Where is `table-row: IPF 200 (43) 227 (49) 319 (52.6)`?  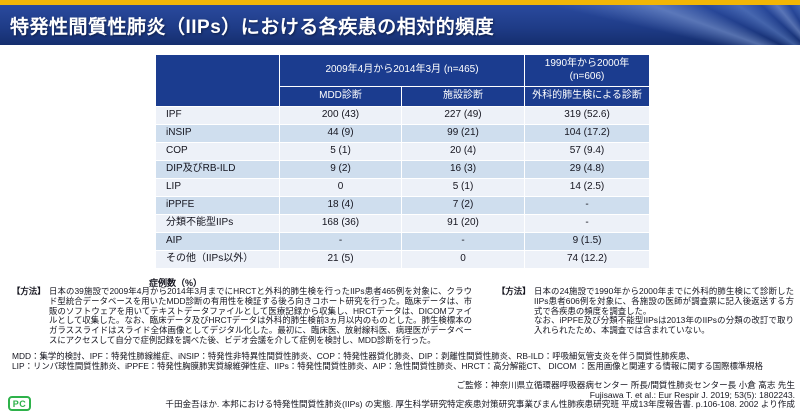 table-row: IPF 200 (43) 227 (49) 319 (52.6) is located at coordinates (403, 115).